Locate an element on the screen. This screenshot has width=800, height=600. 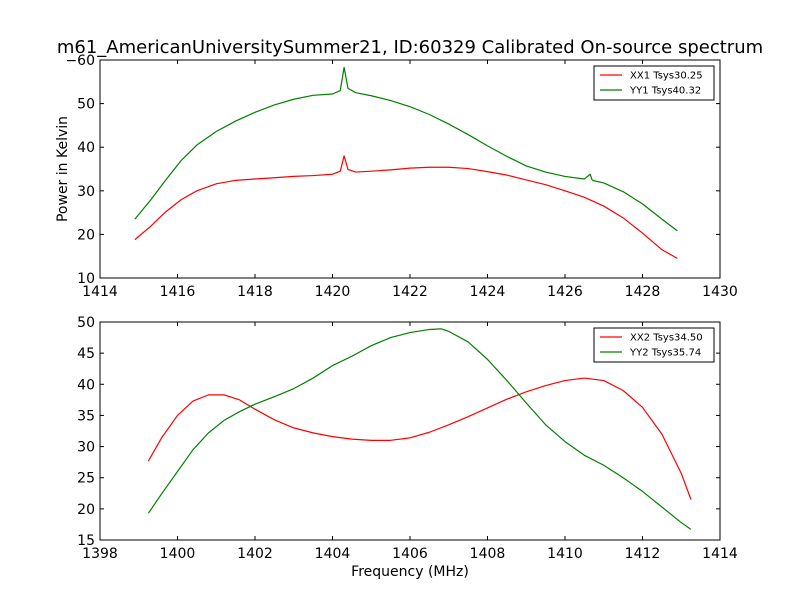
x-tick-label: 1424 is located at coordinates (488, 292).